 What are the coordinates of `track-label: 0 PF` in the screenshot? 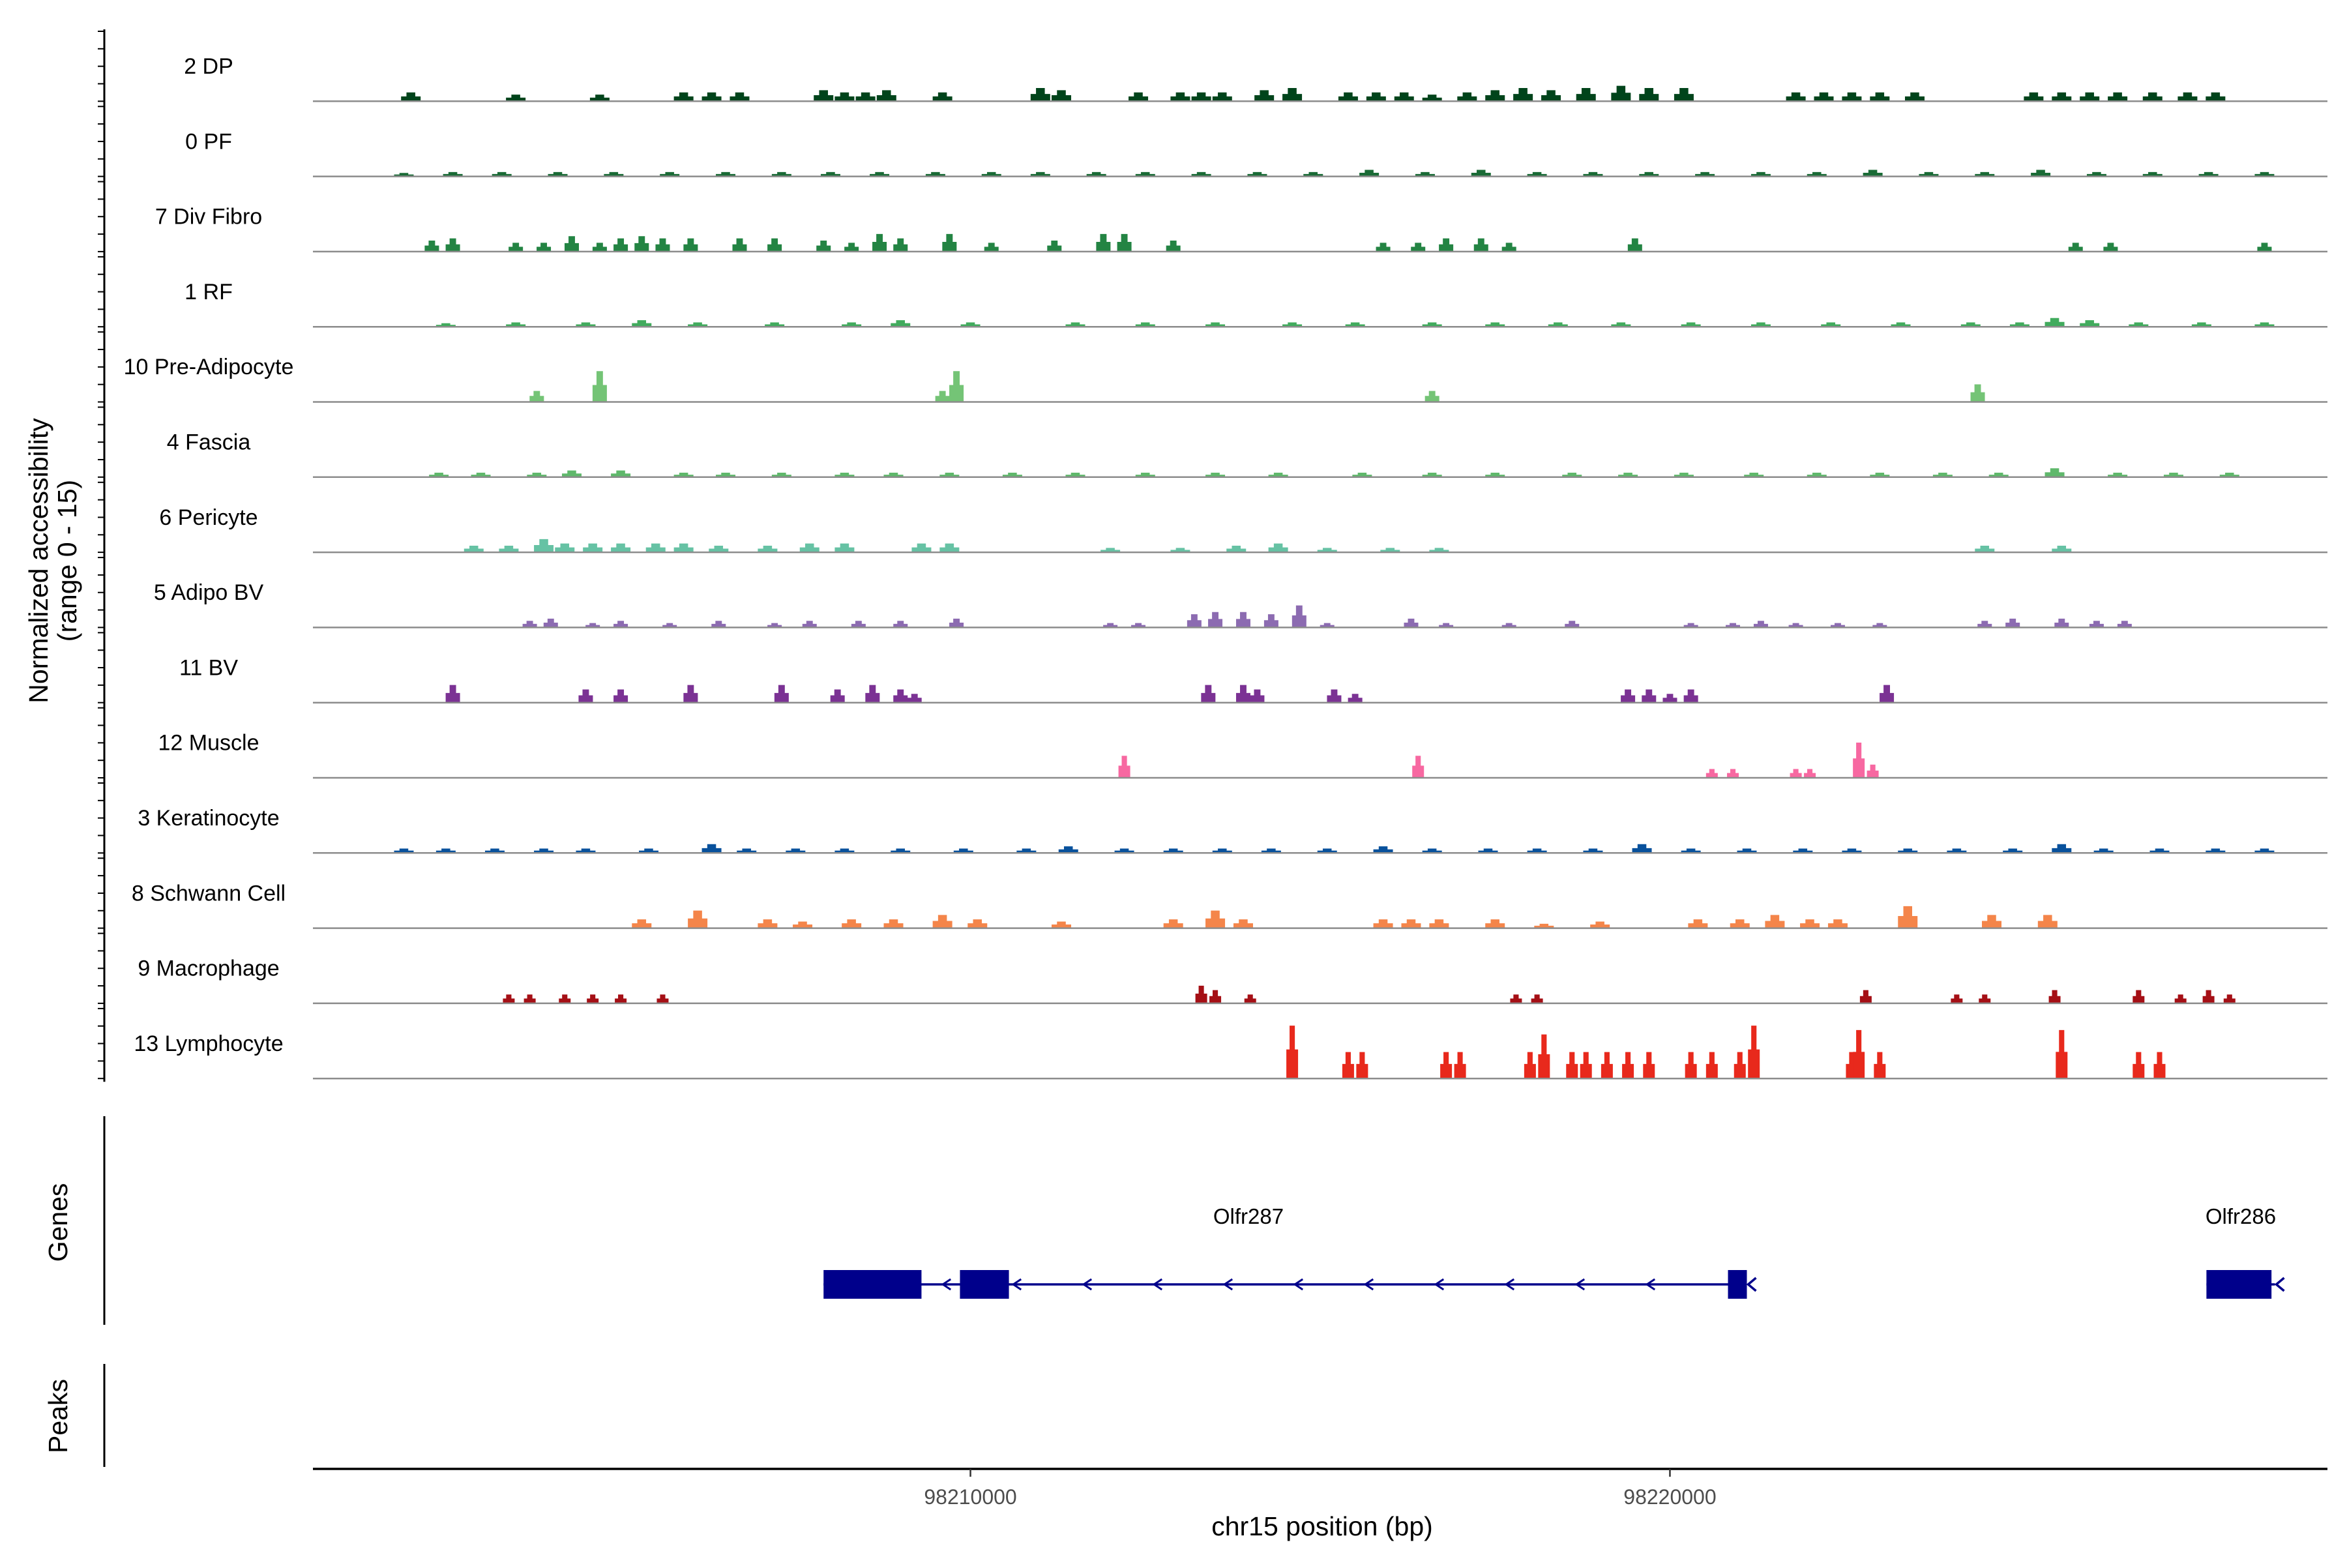 It's located at (208, 142).